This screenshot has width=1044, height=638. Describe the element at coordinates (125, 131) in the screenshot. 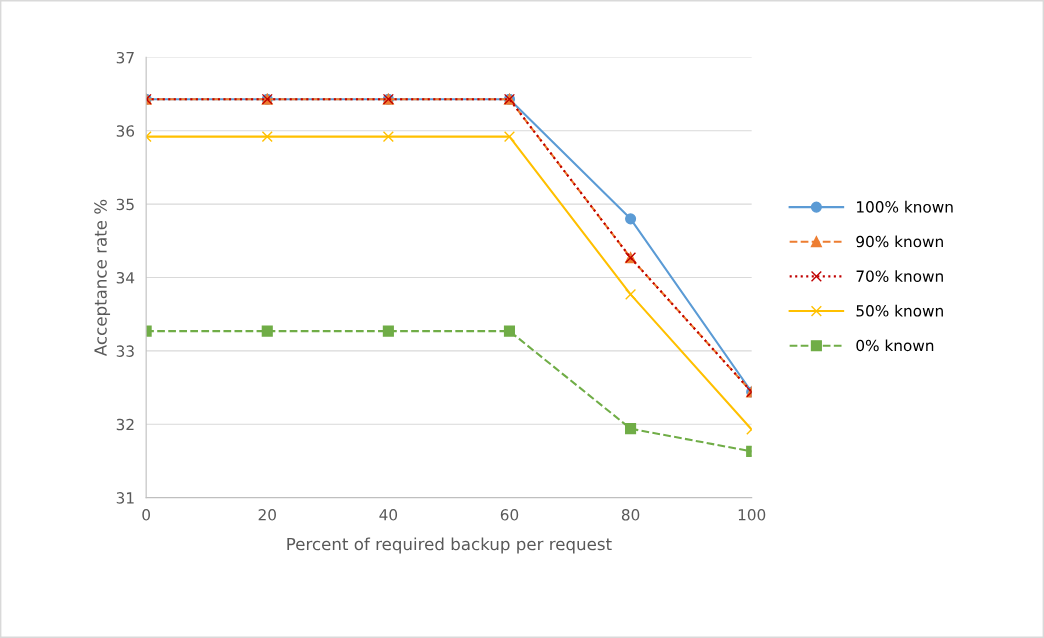

I see `y-tick-label: 36` at that location.